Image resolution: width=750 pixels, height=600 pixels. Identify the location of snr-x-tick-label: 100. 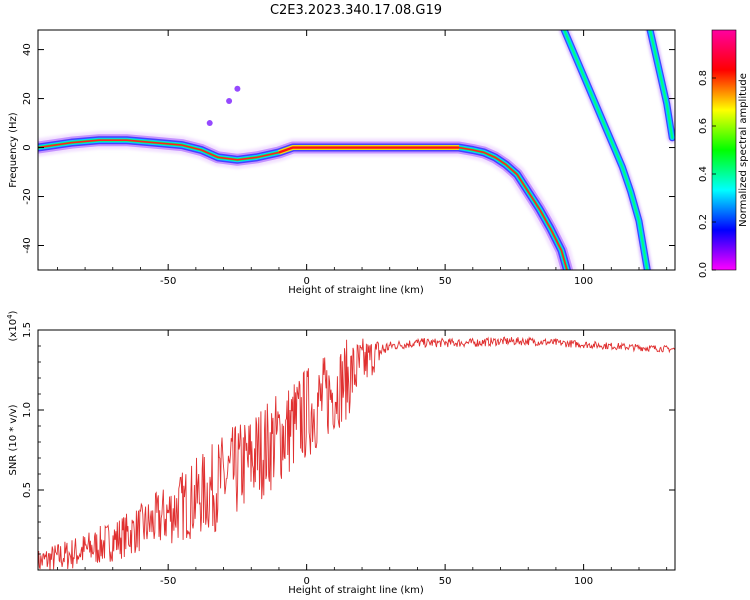
(583, 581).